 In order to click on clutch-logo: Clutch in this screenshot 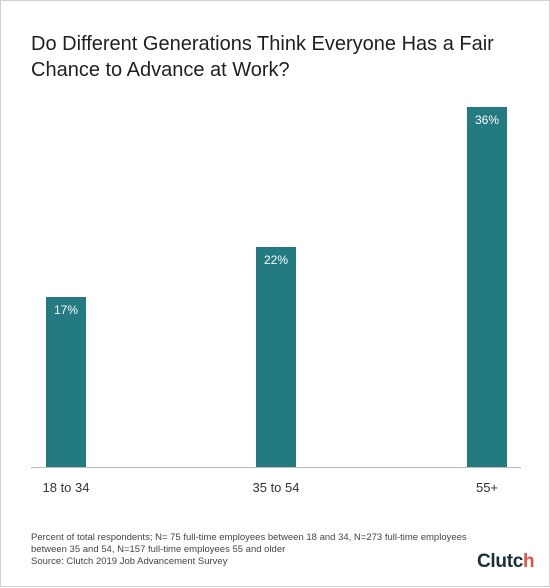, I will do `click(506, 562)`.